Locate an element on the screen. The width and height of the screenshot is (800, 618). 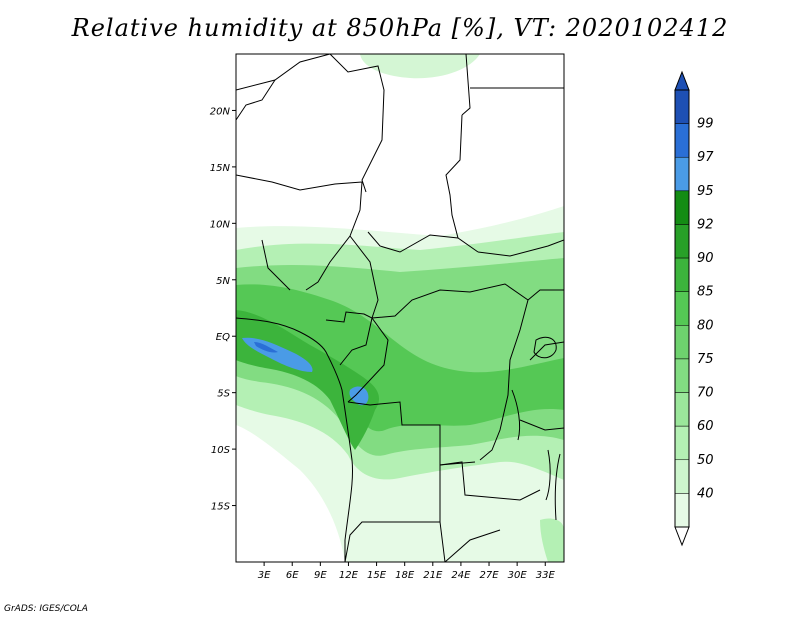
border-congo-drc is located at coordinates (368, 360).